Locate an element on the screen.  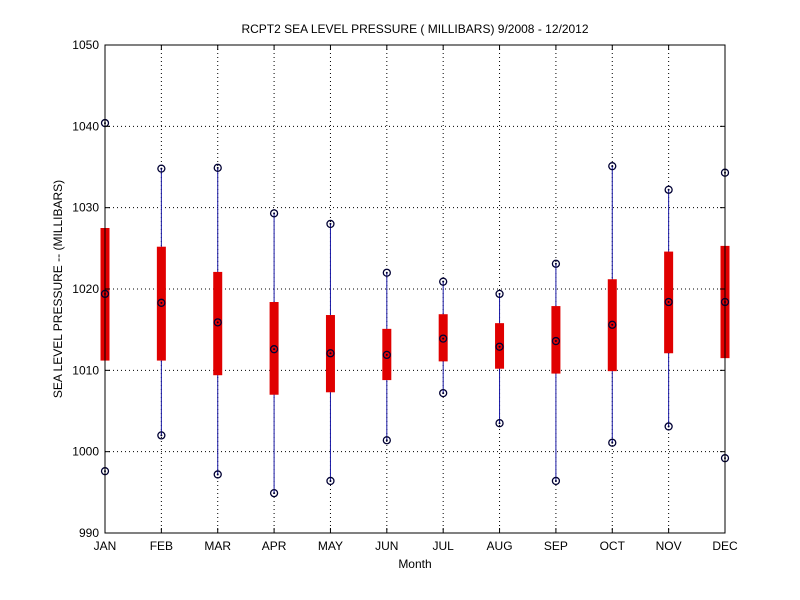
month-box-apr is located at coordinates (274, 353).